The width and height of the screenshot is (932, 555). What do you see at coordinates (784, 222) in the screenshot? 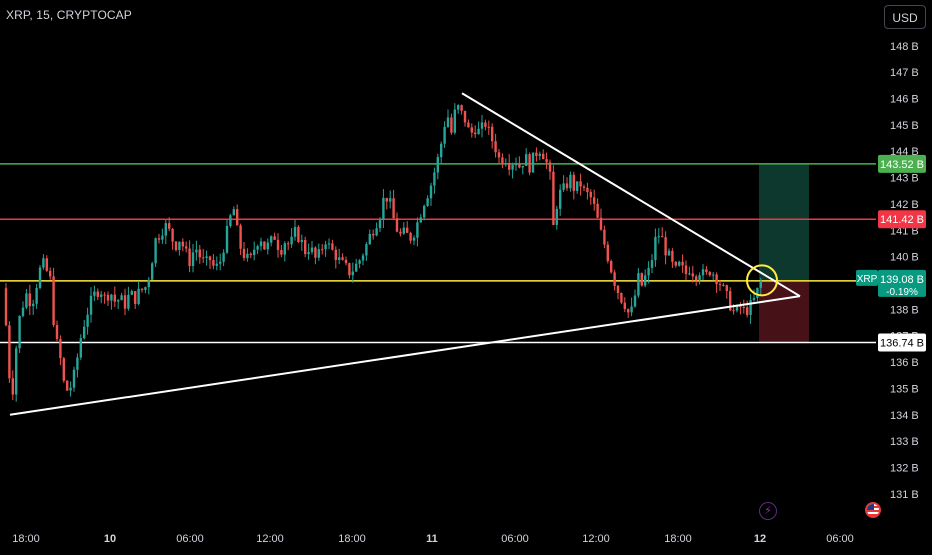
I see `position-profit-zone` at bounding box center [784, 222].